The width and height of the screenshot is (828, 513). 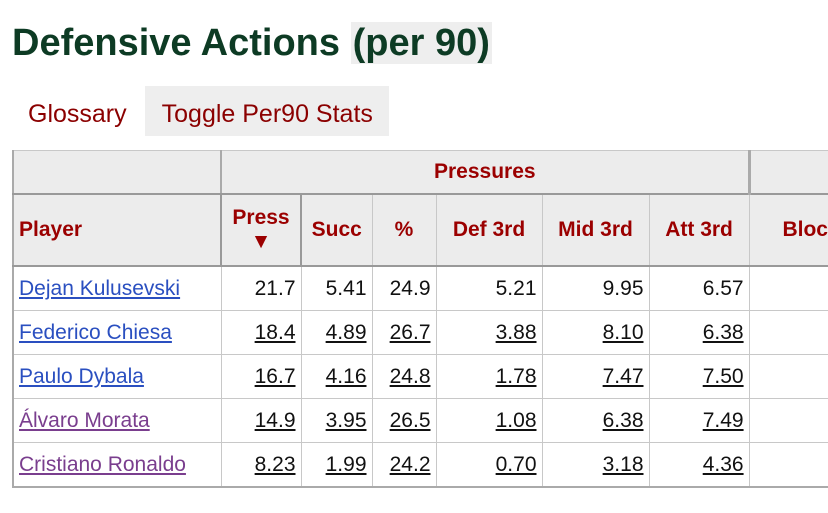 I want to click on player-link: Cristiano Ronaldo, so click(x=102, y=464).